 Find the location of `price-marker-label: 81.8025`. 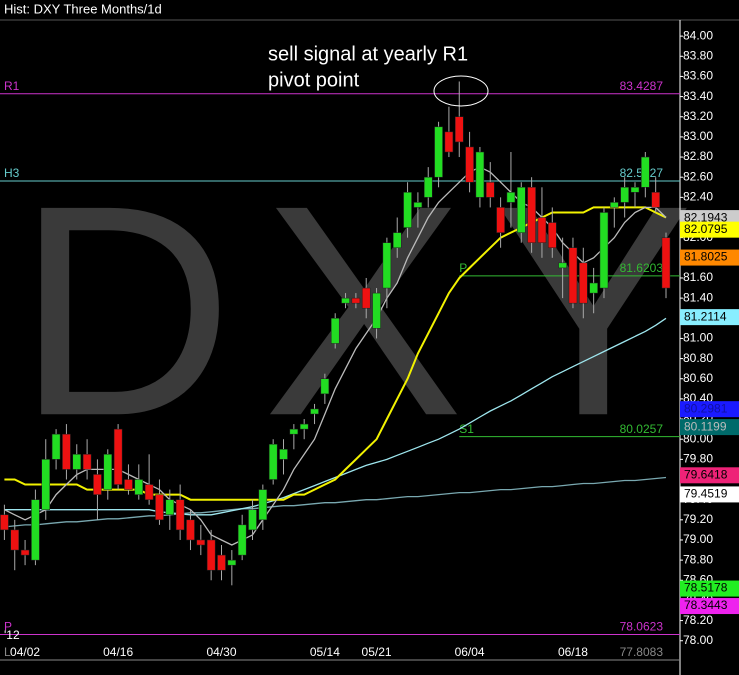

price-marker-label: 81.8025 is located at coordinates (706, 257).